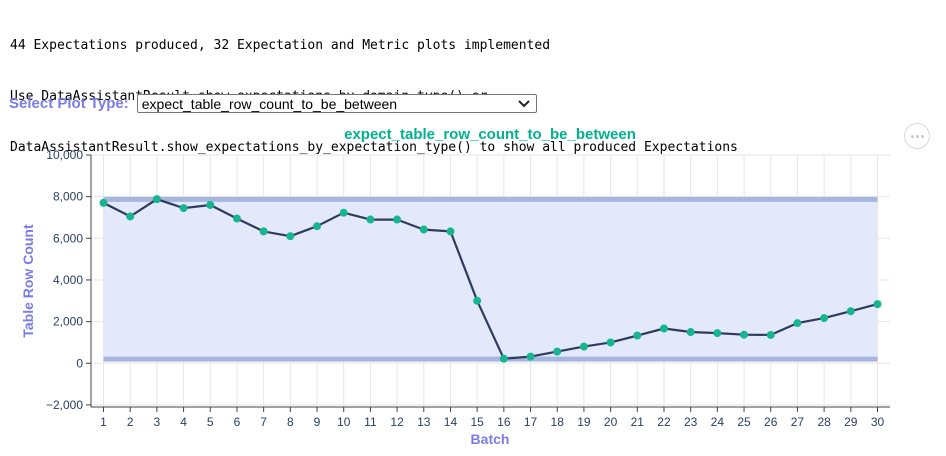 The width and height of the screenshot is (946, 456). Describe the element at coordinates (79, 363) in the screenshot. I see `y-tick-label: 0` at that location.